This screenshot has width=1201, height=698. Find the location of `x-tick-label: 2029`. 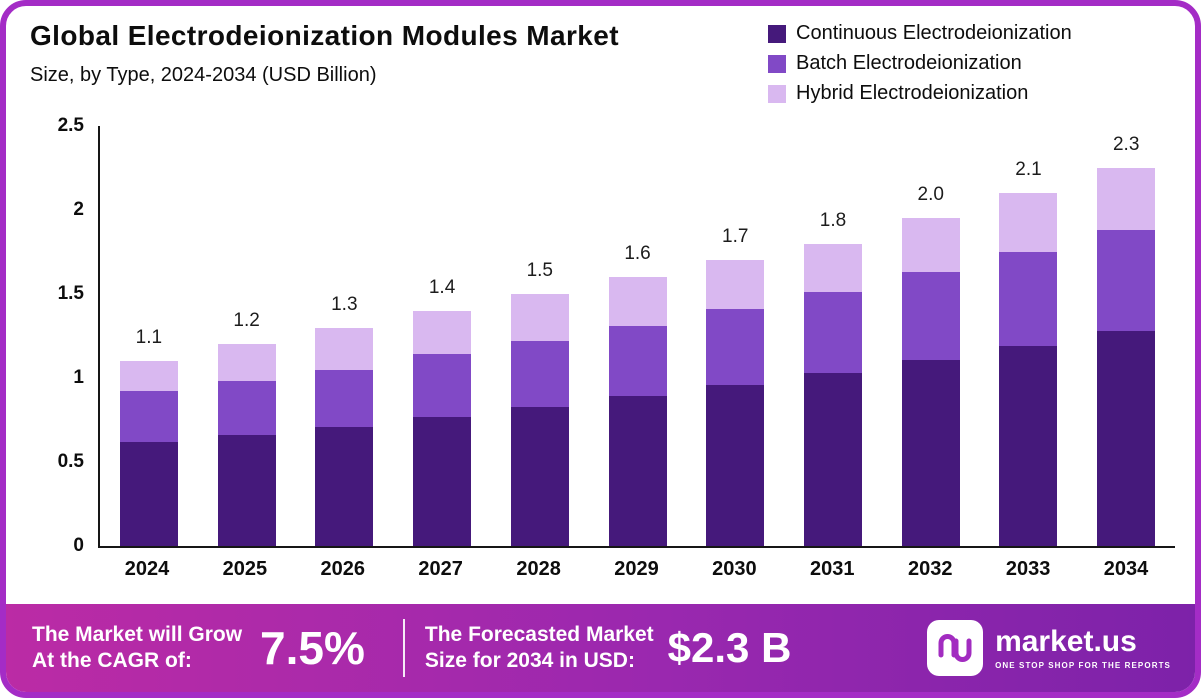

x-tick-label: 2029 is located at coordinates (636, 569).